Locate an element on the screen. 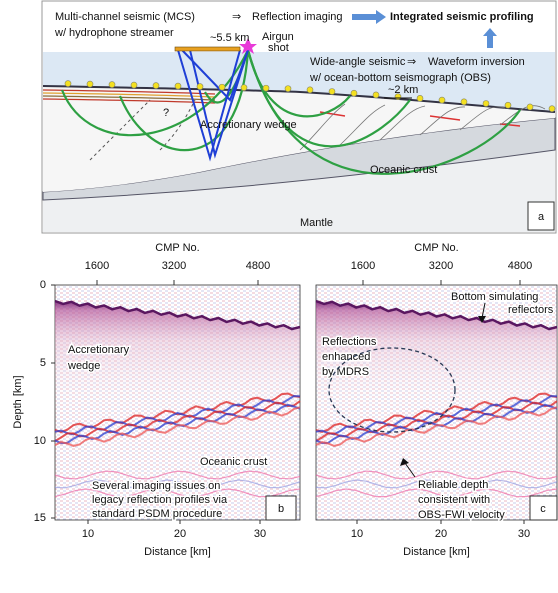 Image resolution: width=558 pixels, height=593 pixels. mantle is located at coordinates (299, 191).